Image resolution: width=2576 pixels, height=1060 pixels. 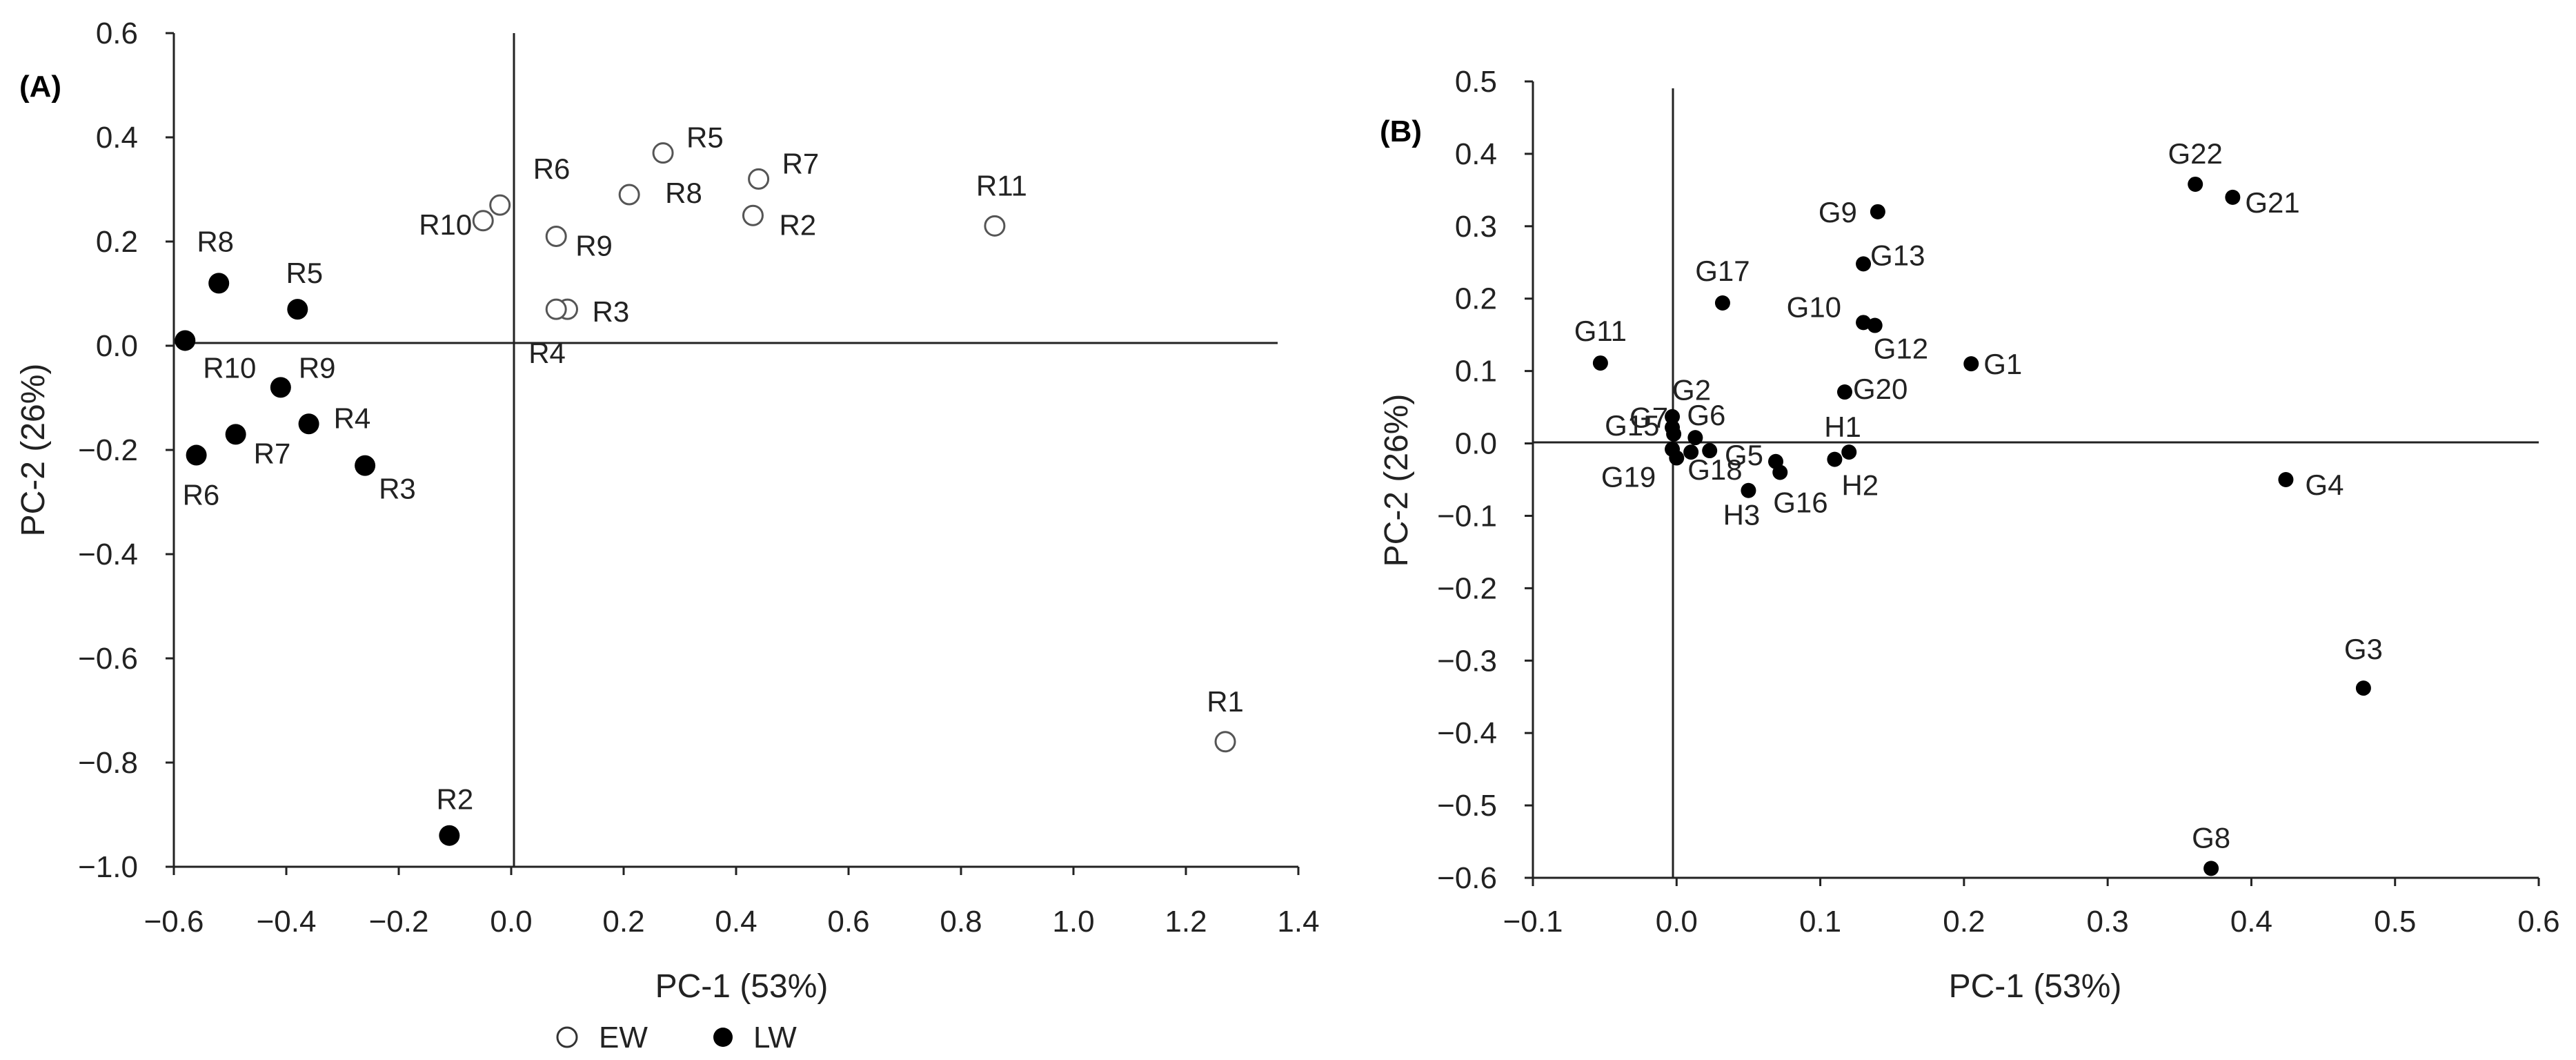 What do you see at coordinates (1476, 82) in the screenshot?
I see `panel-b-y-tick-label: 0.5` at bounding box center [1476, 82].